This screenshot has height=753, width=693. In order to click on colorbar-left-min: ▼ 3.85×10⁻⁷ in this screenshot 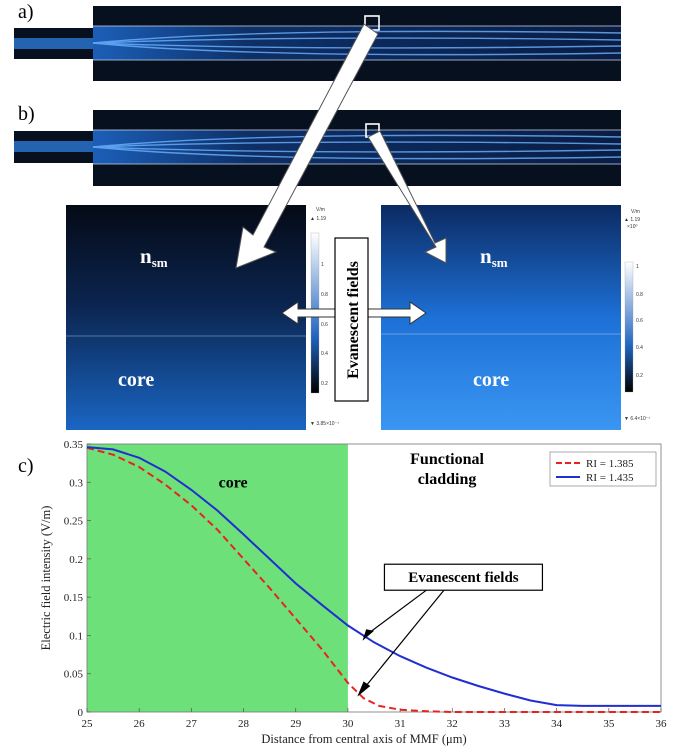, I will do `click(324, 424)`.